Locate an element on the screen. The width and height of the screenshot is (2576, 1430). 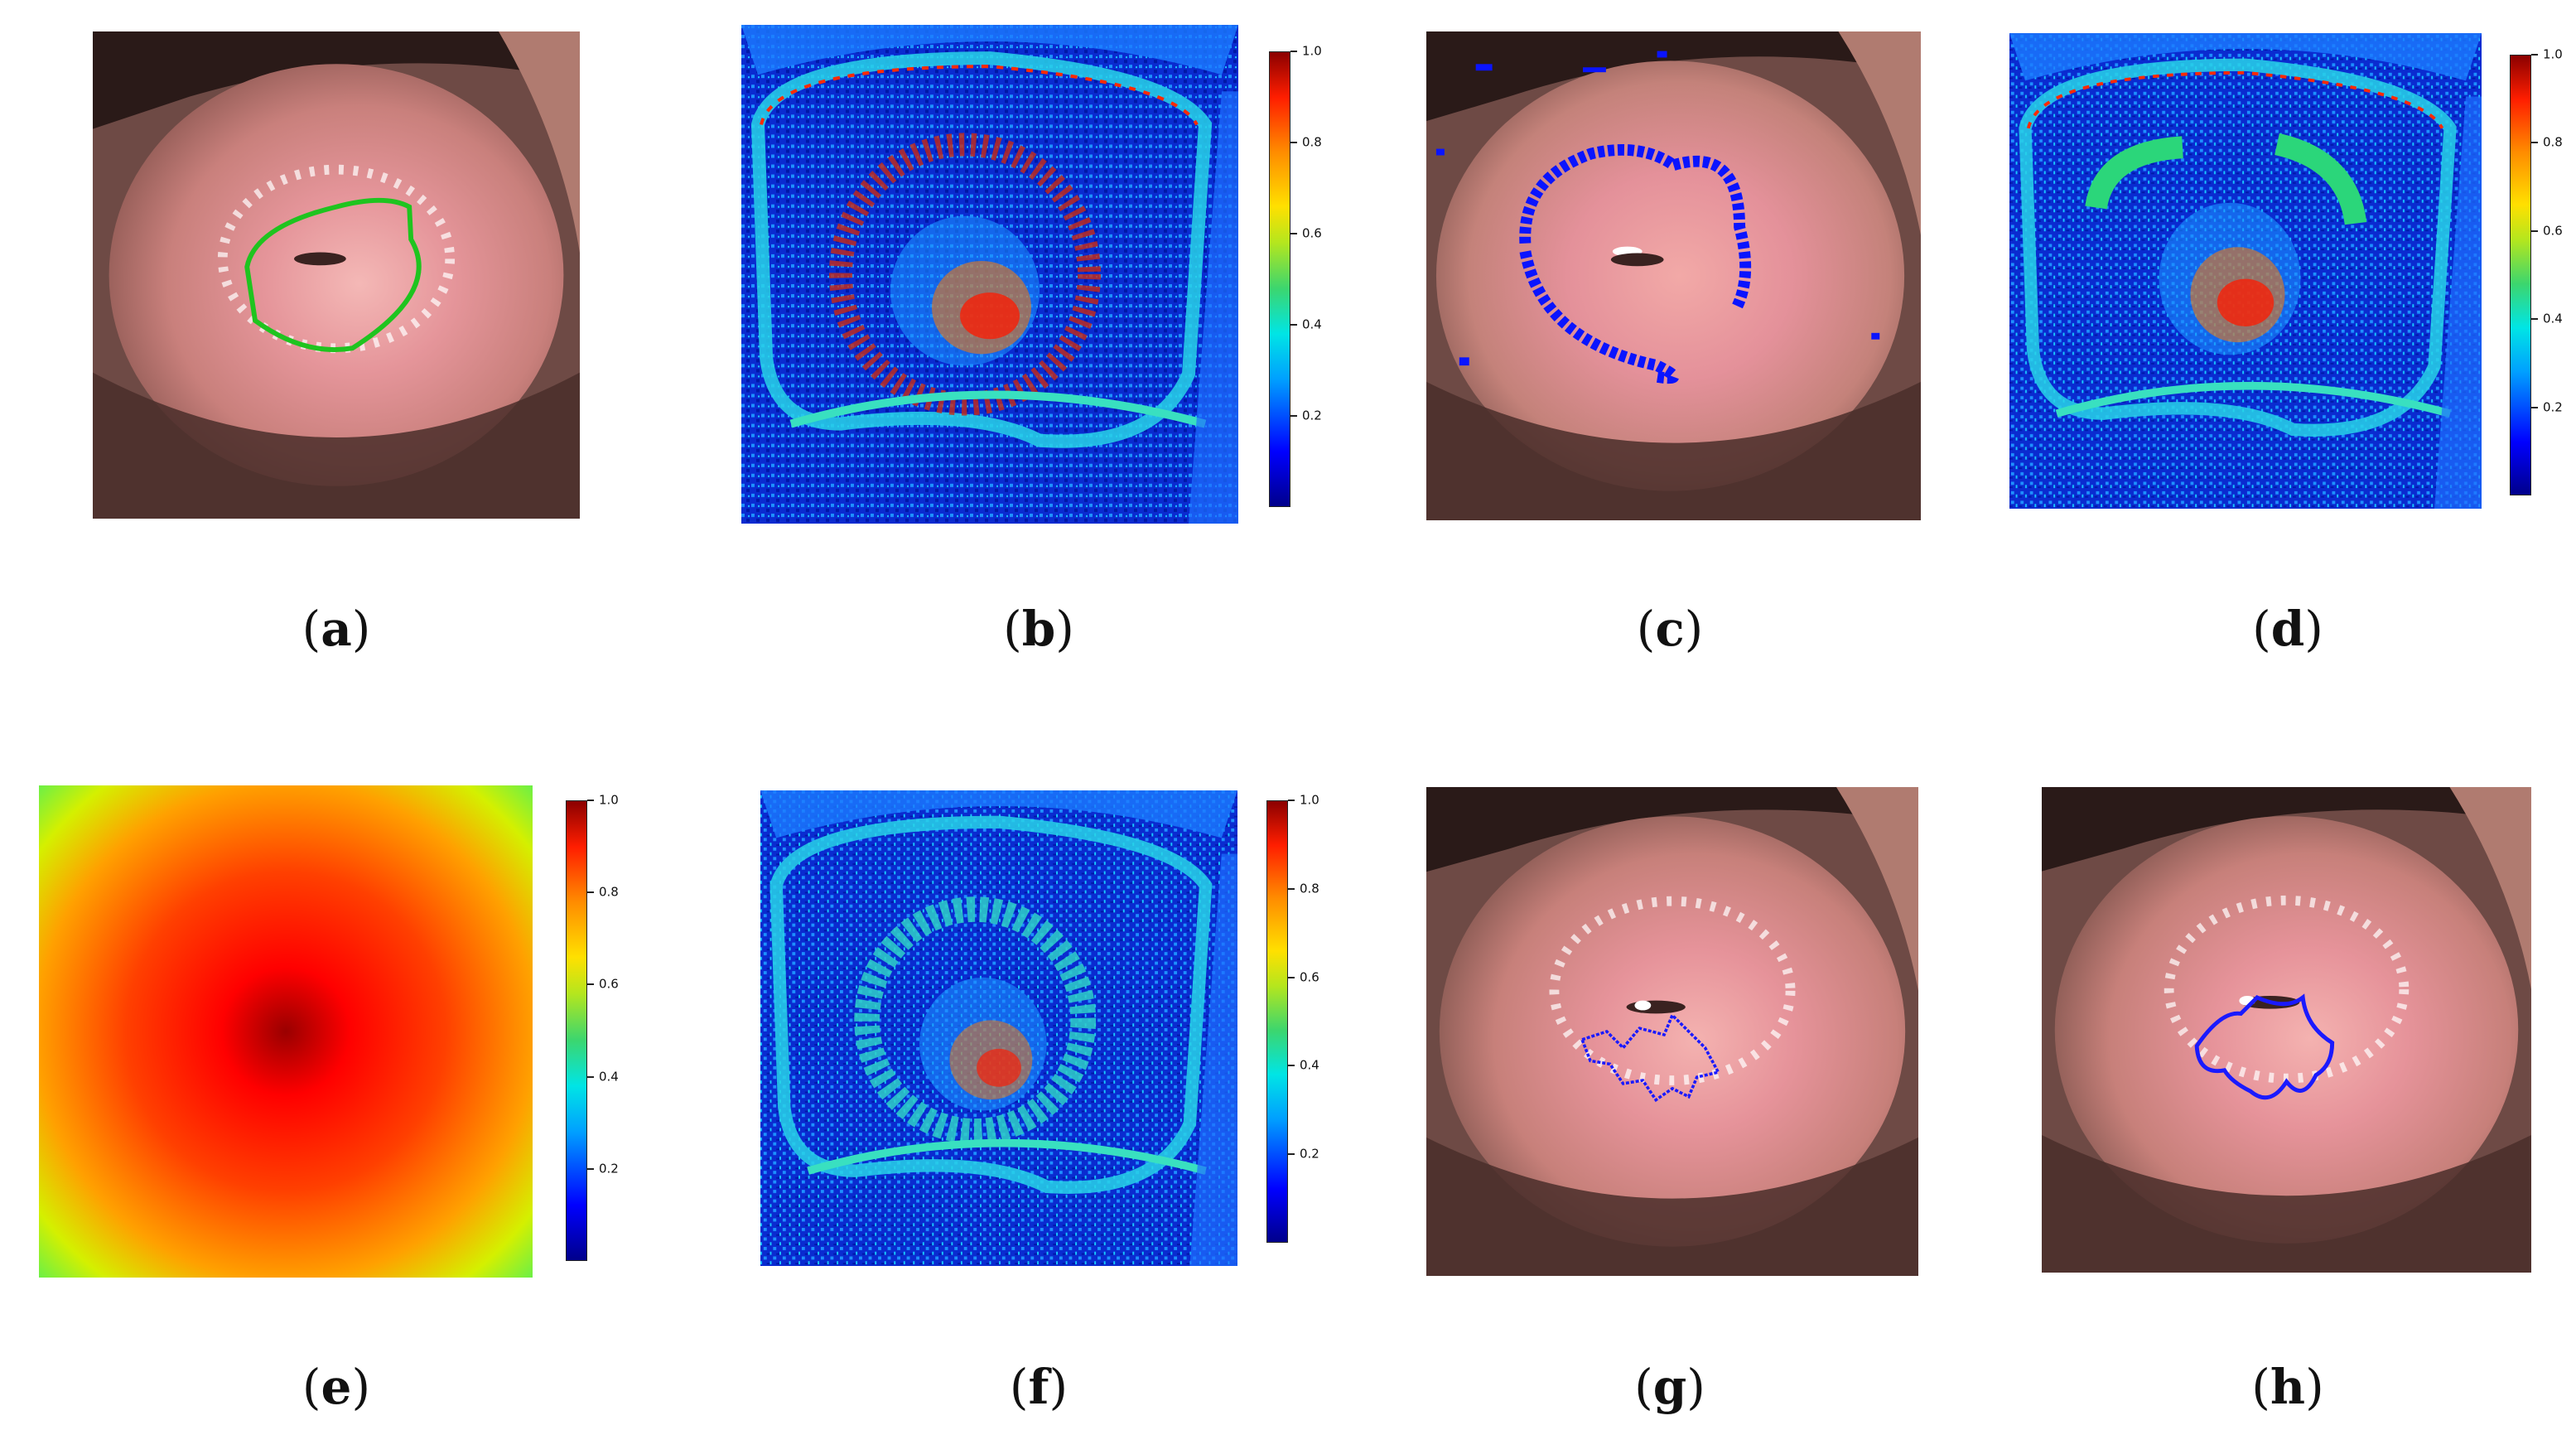
panel-g-image is located at coordinates (1672, 1031).